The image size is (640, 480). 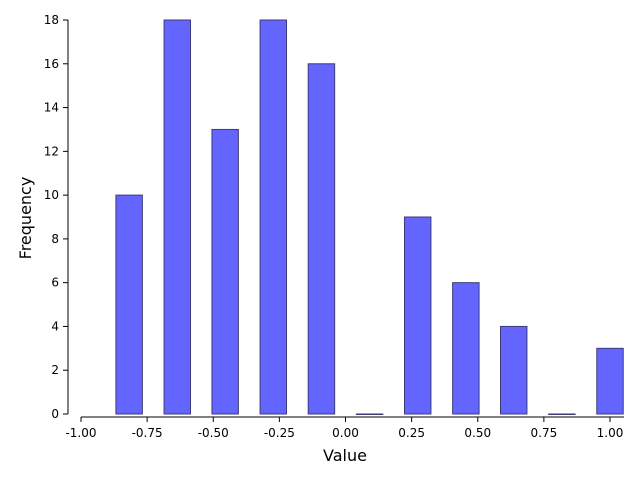 What do you see at coordinates (80, 433) in the screenshot?
I see `x-tick-label: -1.00` at bounding box center [80, 433].